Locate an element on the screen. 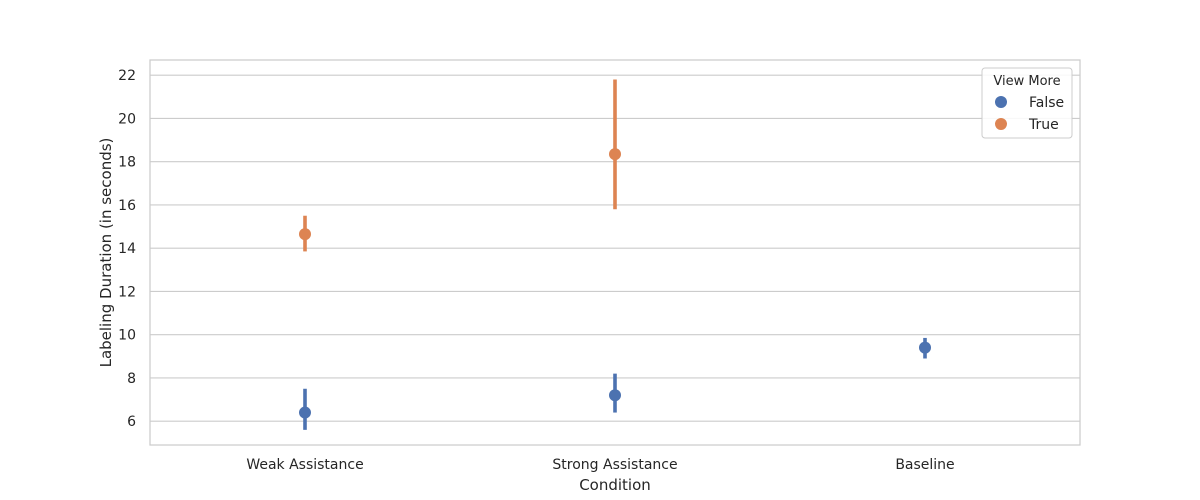 This screenshot has width=1200, height=500. y-tick-label: 10 is located at coordinates (127, 336).